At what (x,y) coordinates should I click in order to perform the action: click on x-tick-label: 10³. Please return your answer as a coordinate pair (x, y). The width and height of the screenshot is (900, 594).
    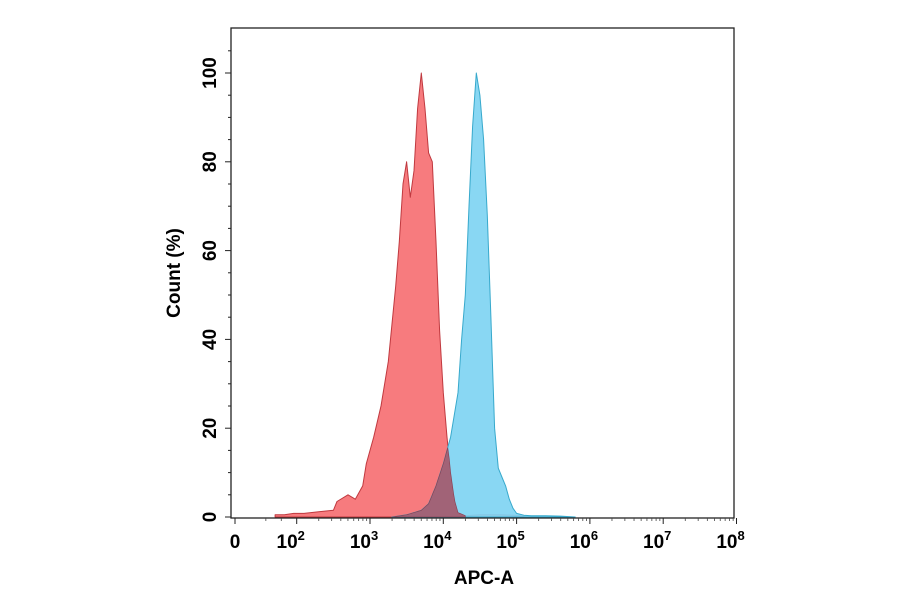
    Looking at the image, I should click on (364, 540).